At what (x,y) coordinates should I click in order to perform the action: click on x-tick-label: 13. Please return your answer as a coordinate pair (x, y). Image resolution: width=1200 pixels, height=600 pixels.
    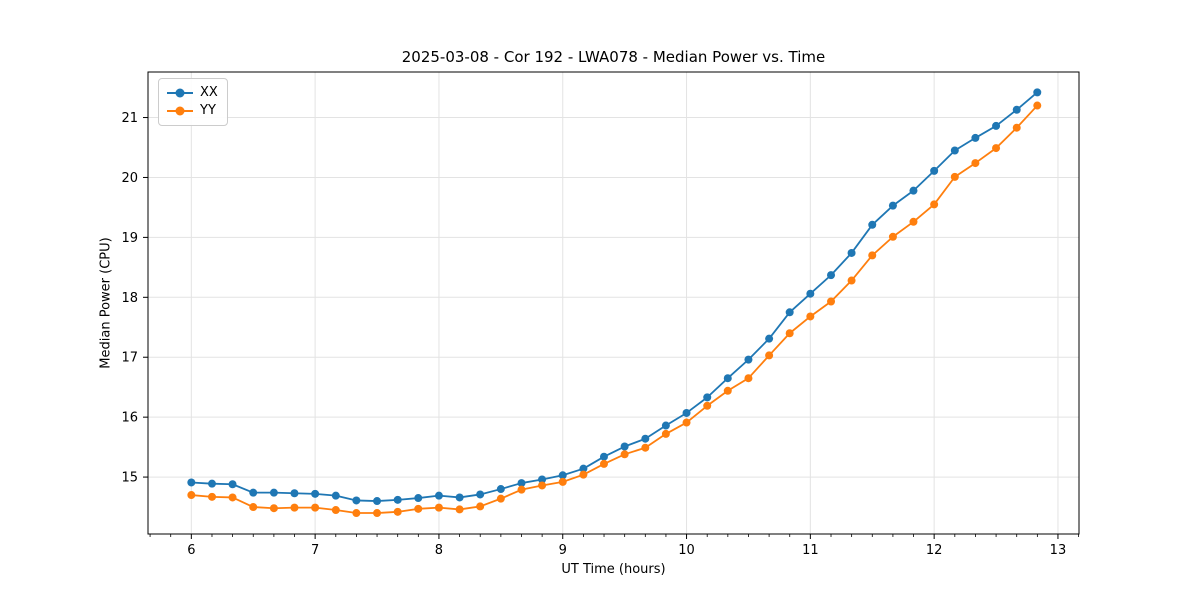
    Looking at the image, I should click on (1058, 550).